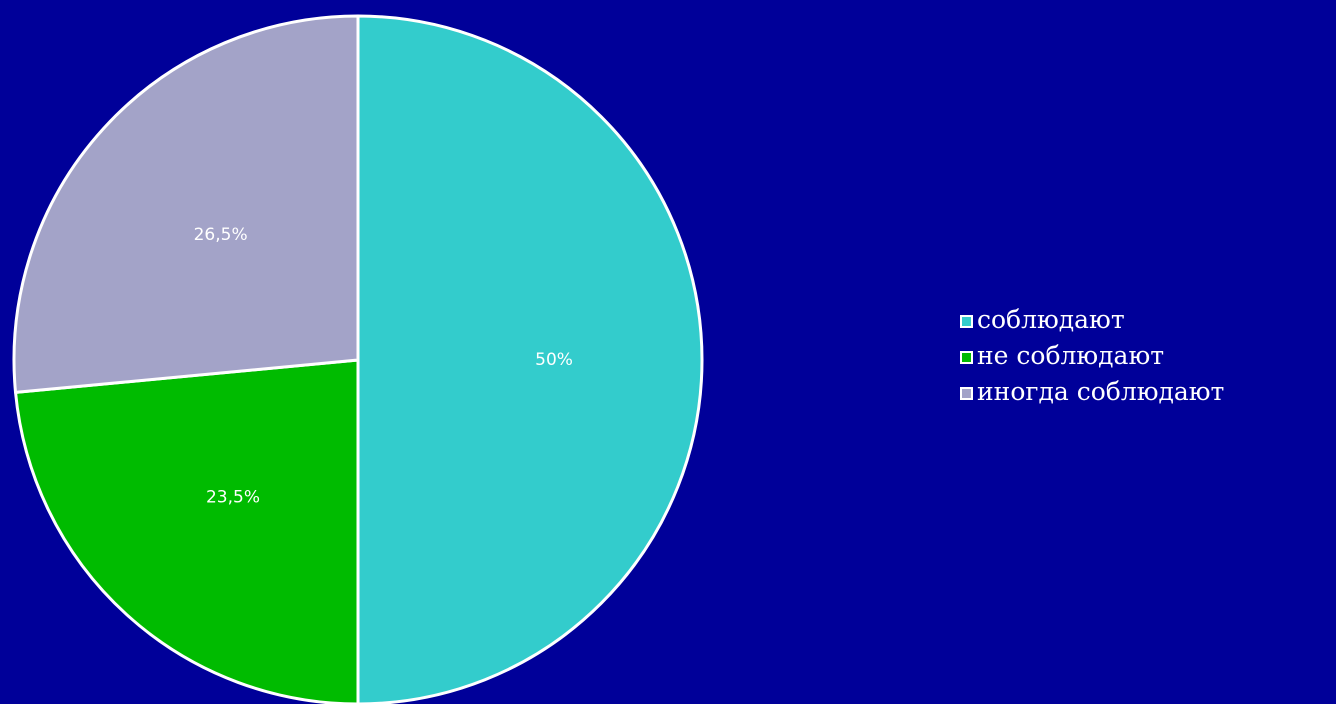 Image resolution: width=1336 pixels, height=704 pixels. I want to click on legend-item-1: не соблюдают, so click(1092, 356).